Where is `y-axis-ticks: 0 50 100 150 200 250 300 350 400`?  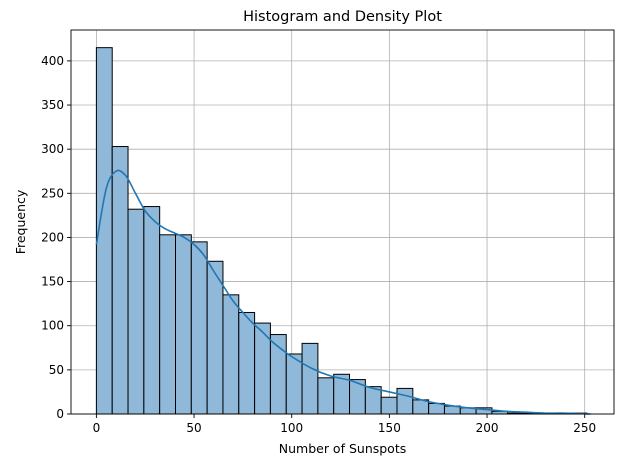 y-axis-ticks: 0 50 100 150 200 250 300 350 400 is located at coordinates (56, 237).